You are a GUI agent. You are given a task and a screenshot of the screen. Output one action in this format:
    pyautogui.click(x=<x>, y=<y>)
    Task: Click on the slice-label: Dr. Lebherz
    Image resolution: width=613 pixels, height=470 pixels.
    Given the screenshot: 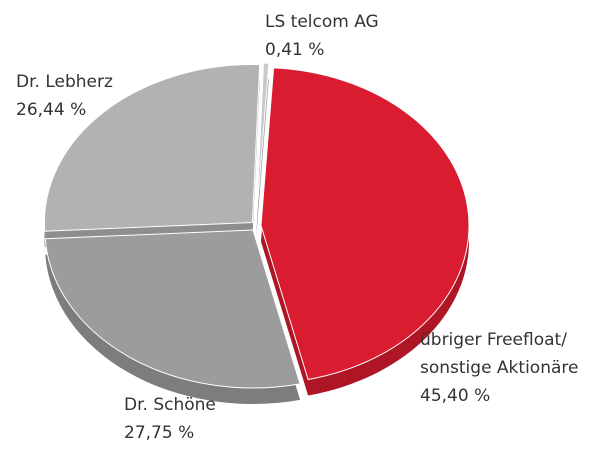 What is the action you would take?
    pyautogui.click(x=64, y=82)
    